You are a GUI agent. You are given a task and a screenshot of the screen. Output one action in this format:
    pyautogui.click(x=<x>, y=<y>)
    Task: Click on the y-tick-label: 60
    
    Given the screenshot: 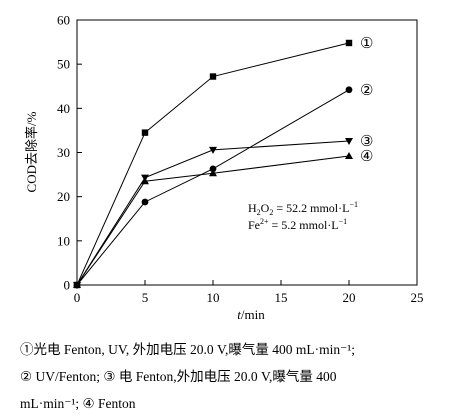 What is the action you would take?
    pyautogui.click(x=63, y=20)
    